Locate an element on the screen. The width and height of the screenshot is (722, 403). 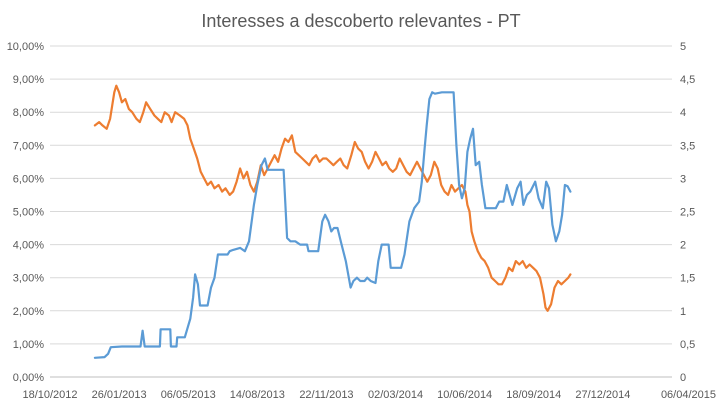
left-tick-label: 4,00% is located at coordinates (28, 246).